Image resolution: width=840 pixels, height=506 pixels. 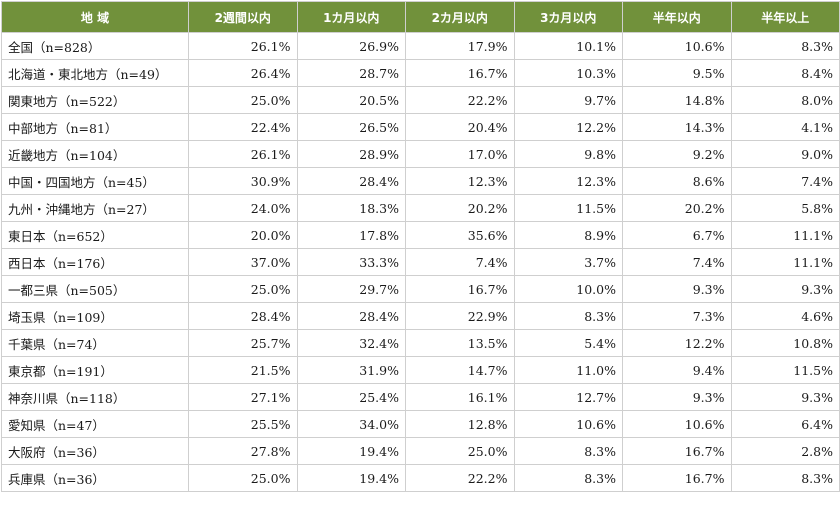 What do you see at coordinates (460, 100) in the screenshot?
I see `cell-within-2-months: 22.2%` at bounding box center [460, 100].